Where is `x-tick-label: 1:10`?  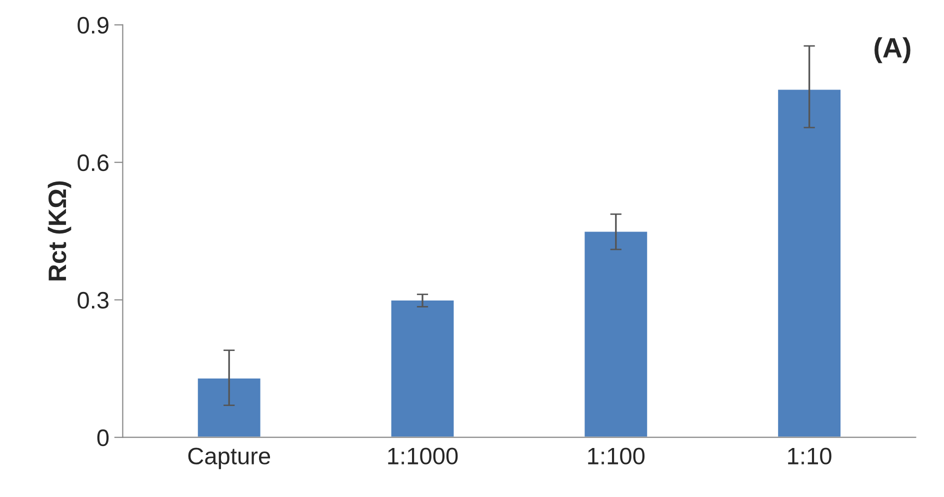 x-tick-label: 1:10 is located at coordinates (810, 456).